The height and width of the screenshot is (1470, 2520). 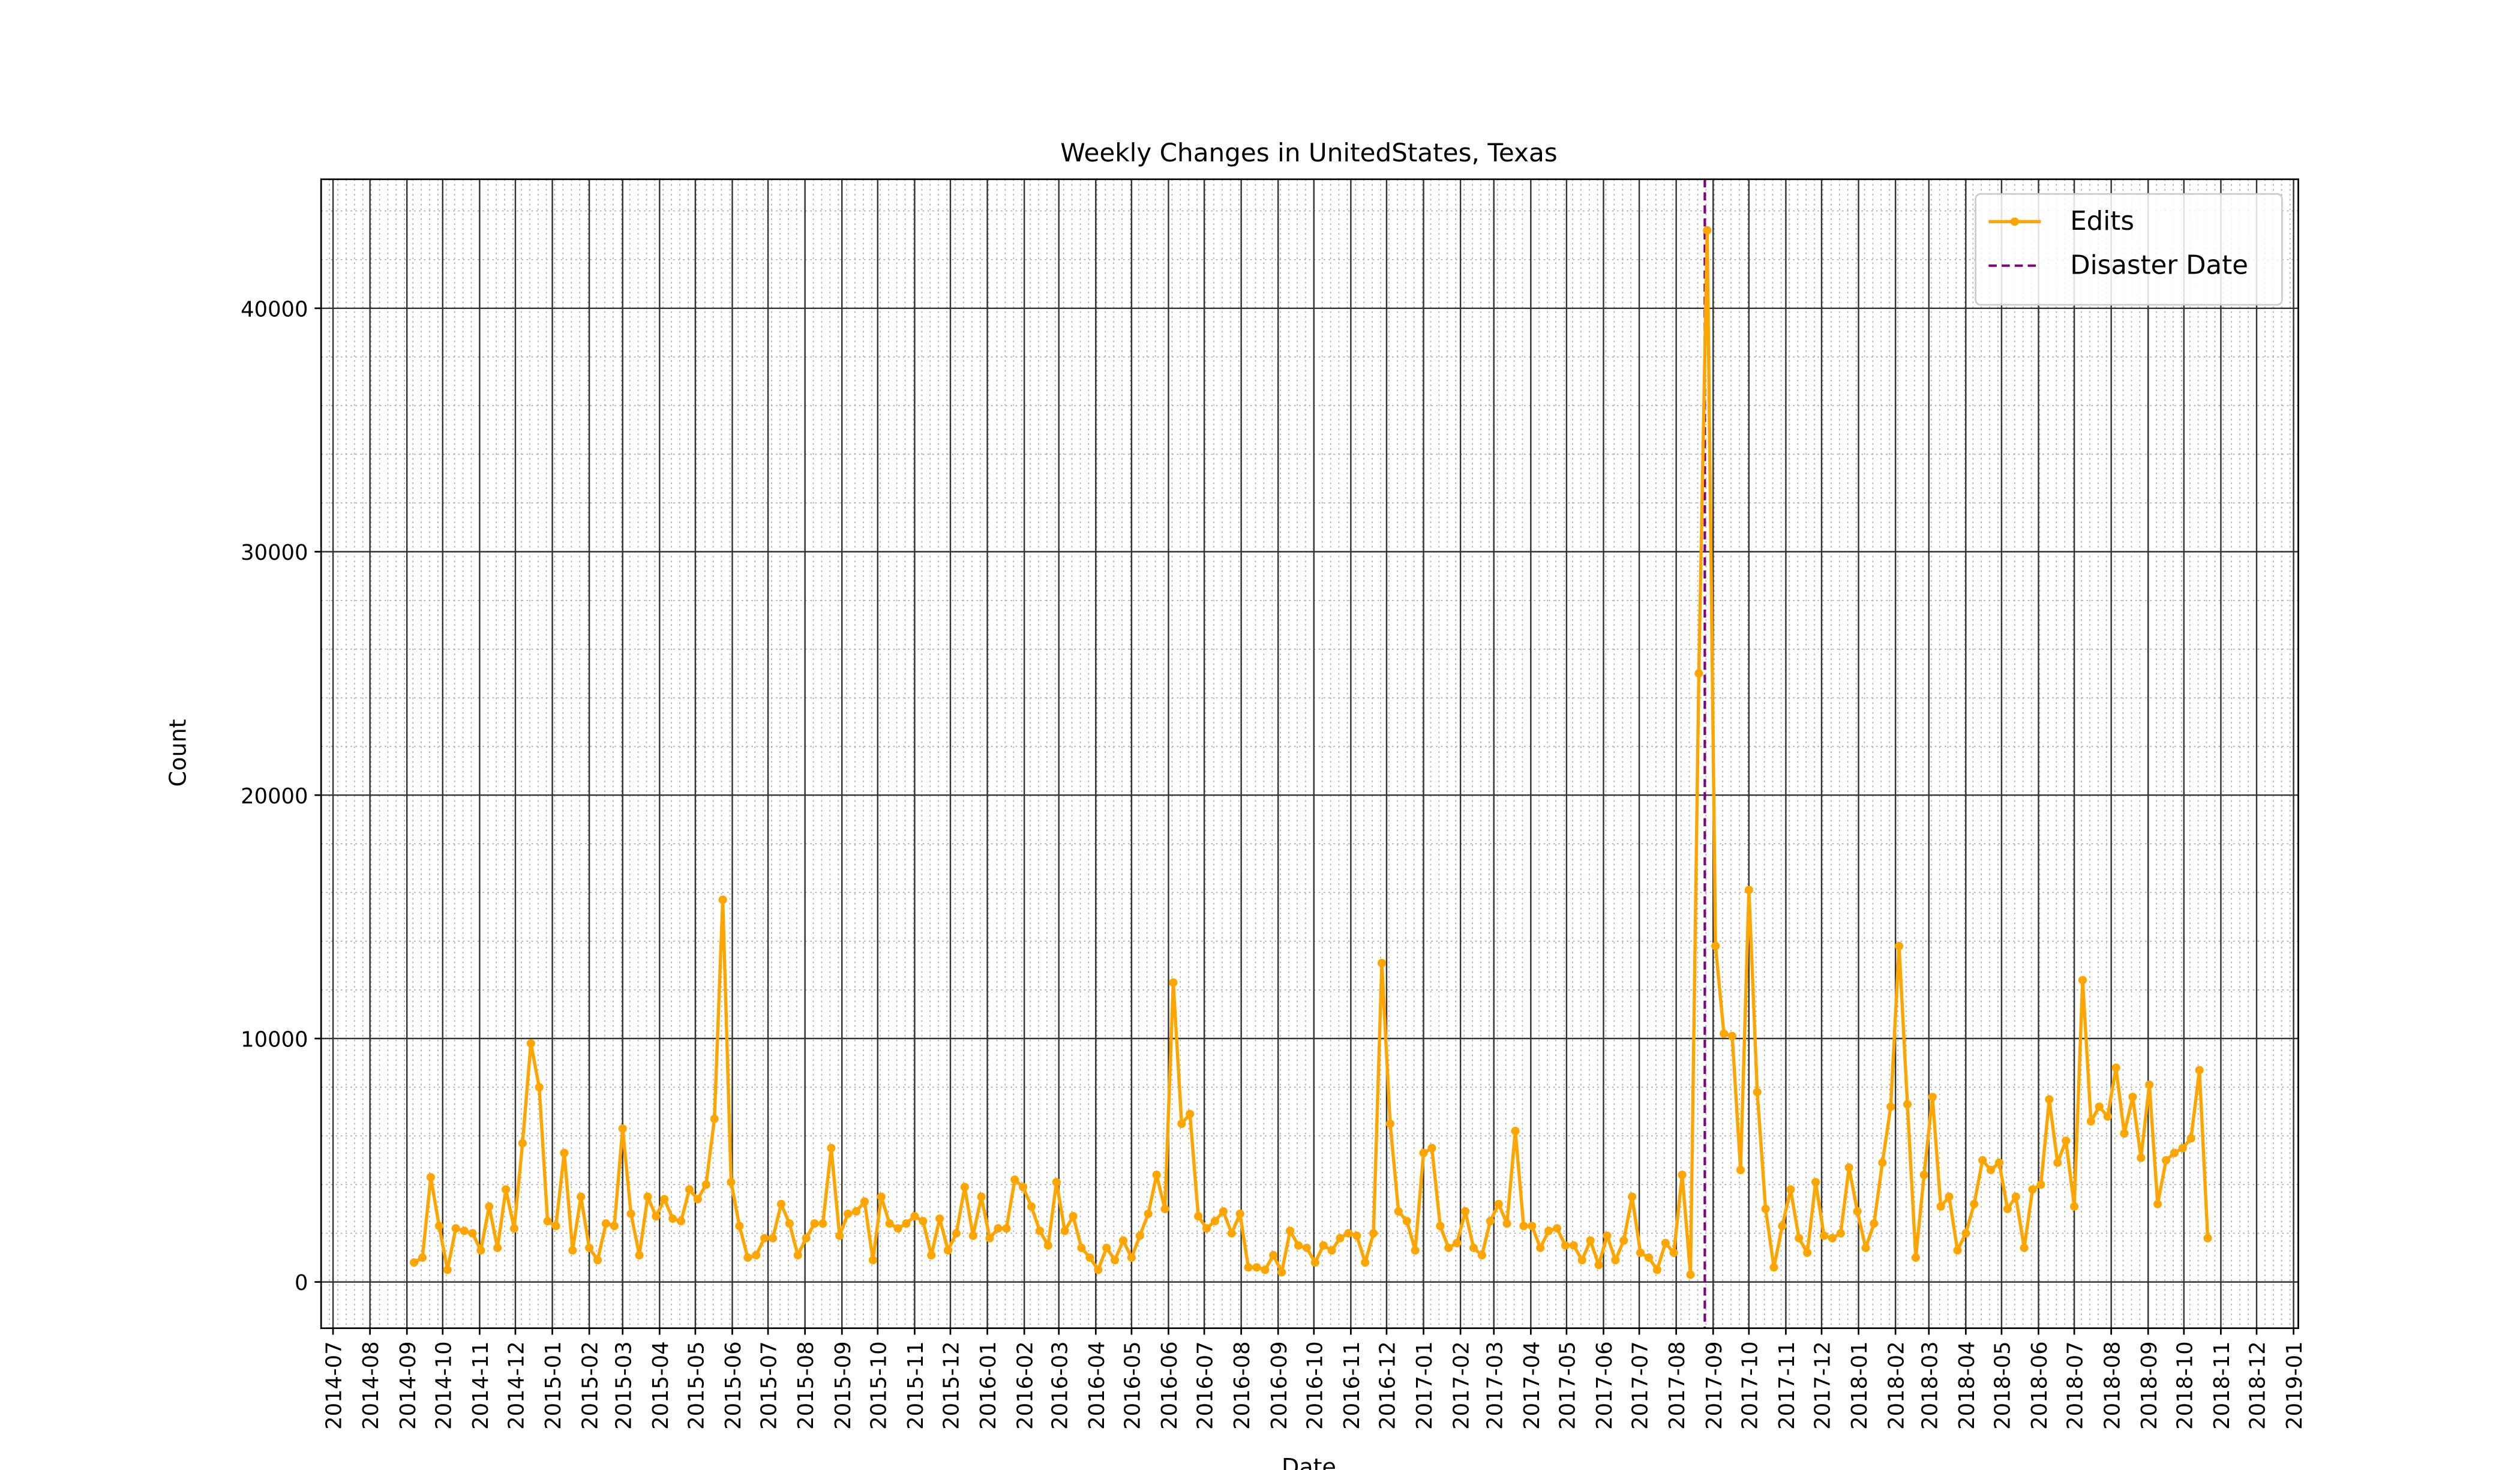 I want to click on x-tick-label: 2018-09, so click(x=2149, y=1385).